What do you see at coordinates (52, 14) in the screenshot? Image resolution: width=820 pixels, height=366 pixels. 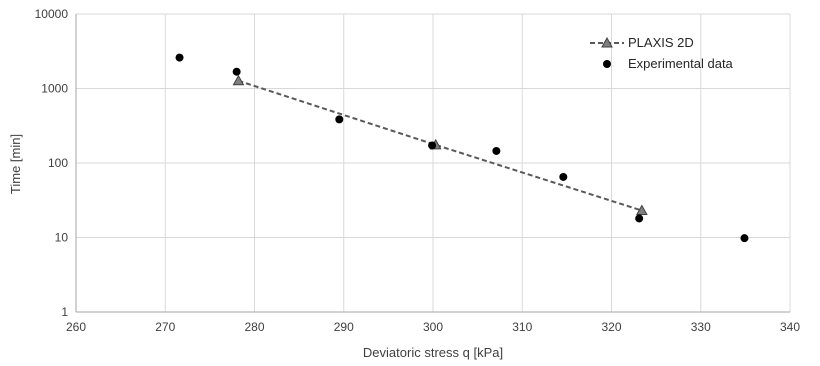 I see `y-tick-label: 10000` at bounding box center [52, 14].